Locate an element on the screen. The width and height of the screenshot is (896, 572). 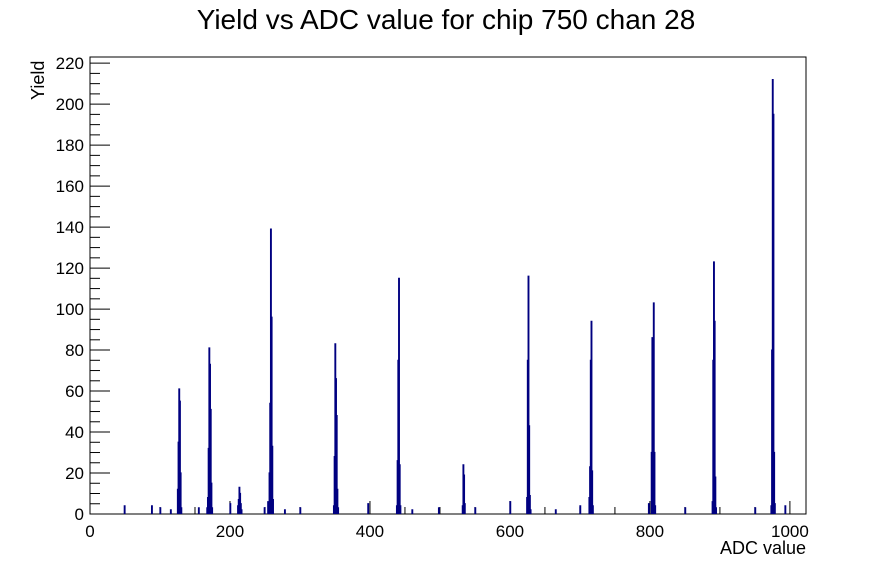
y-tick-label: 200 is located at coordinates (70, 104).